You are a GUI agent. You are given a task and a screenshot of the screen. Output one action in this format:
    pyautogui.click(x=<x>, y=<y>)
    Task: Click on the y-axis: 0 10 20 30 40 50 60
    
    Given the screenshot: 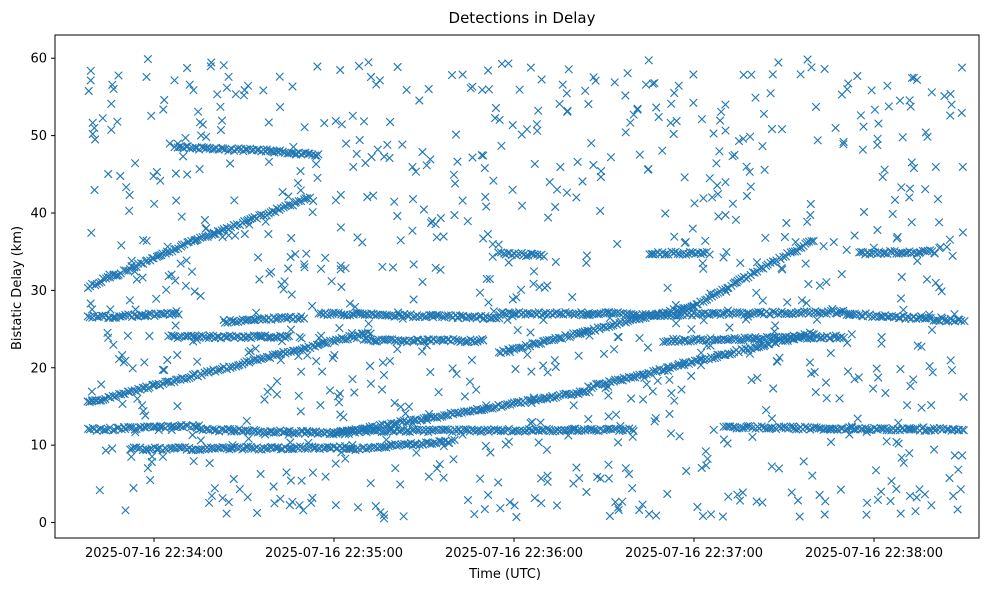 What is the action you would take?
    pyautogui.click(x=42, y=291)
    